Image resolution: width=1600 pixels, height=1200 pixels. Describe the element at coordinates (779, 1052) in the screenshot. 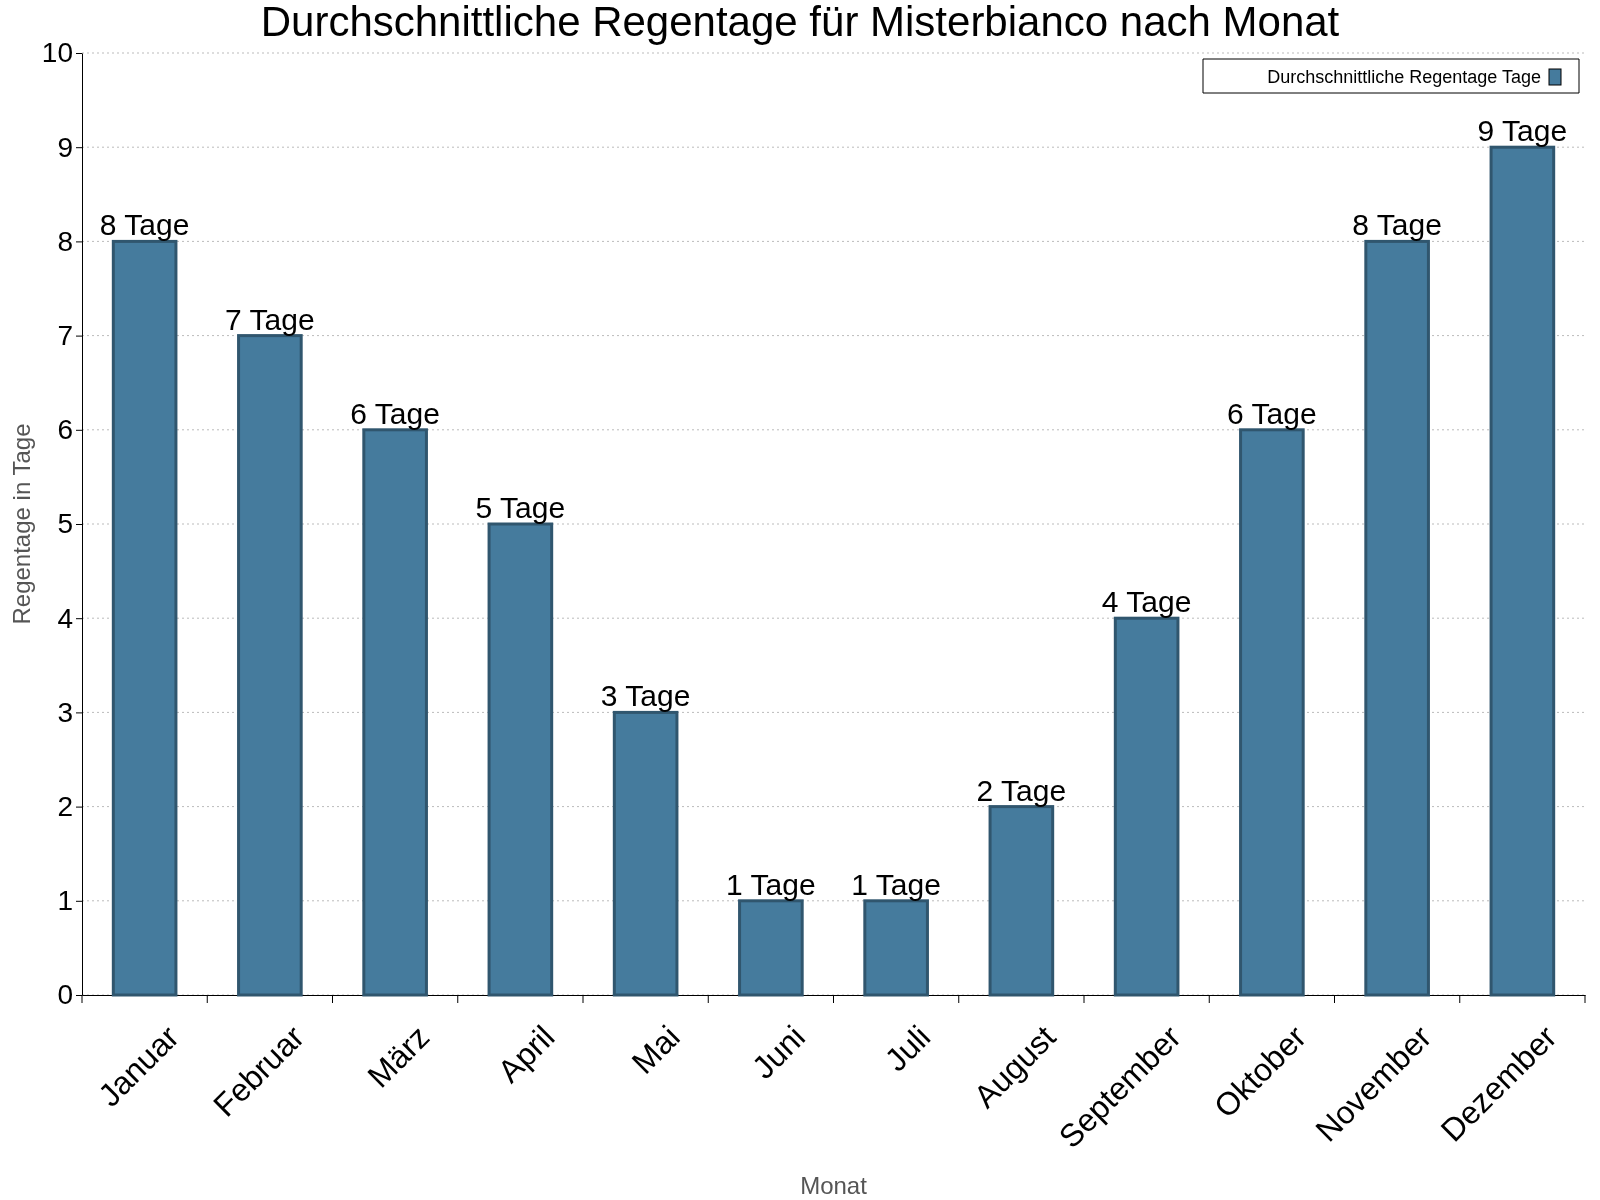

I see `x-tick-label: Juni` at that location.